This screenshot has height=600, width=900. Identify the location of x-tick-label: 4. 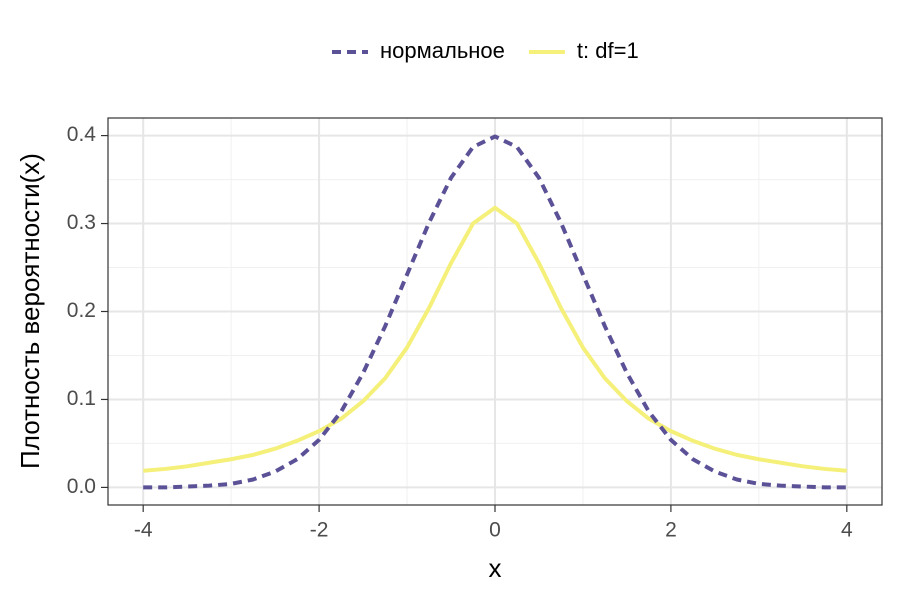
(847, 530).